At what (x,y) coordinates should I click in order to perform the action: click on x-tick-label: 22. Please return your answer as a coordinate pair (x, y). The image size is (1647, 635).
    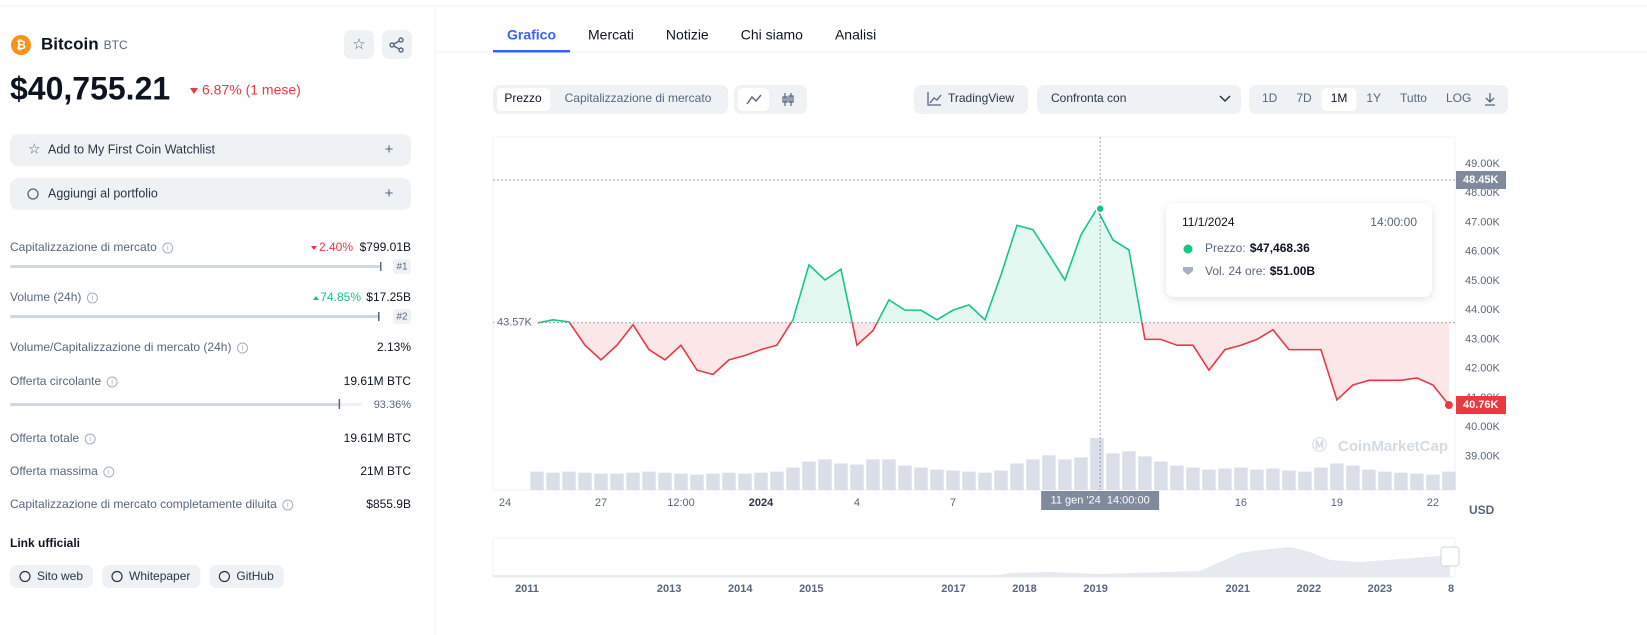
    Looking at the image, I should click on (1433, 503).